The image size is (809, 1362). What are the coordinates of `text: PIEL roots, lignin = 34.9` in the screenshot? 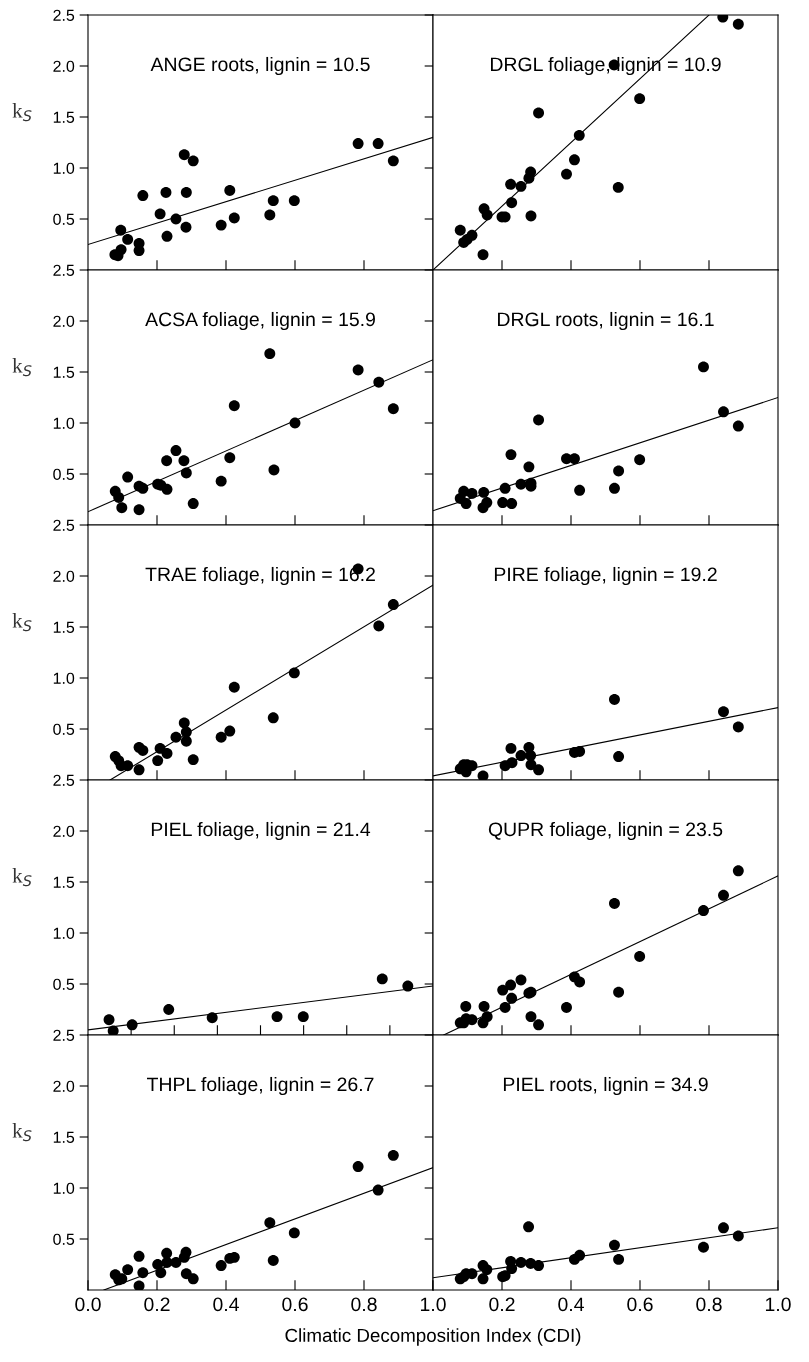 It's located at (605, 1086).